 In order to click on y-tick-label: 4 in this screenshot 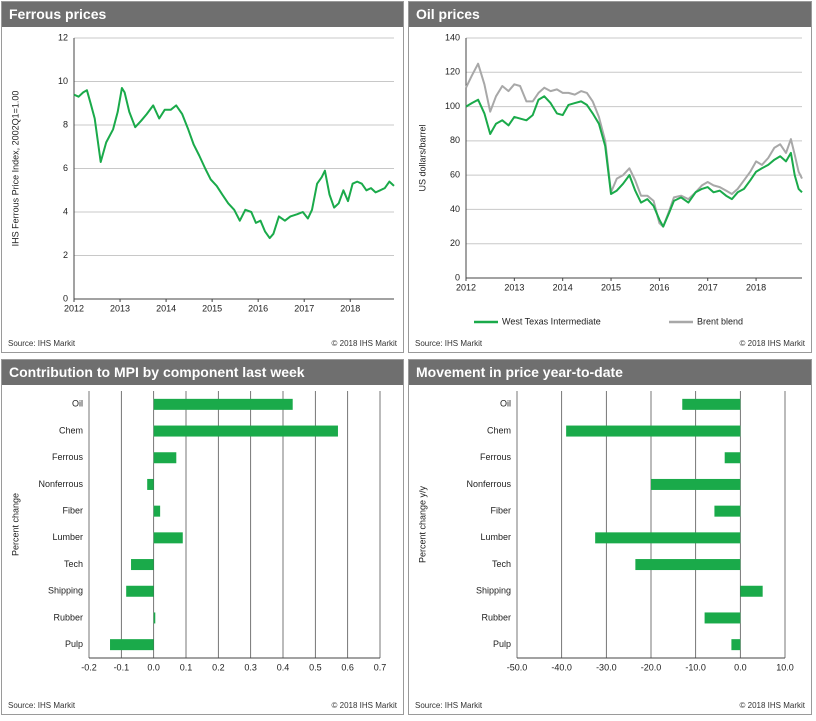, I will do `click(65, 211)`.